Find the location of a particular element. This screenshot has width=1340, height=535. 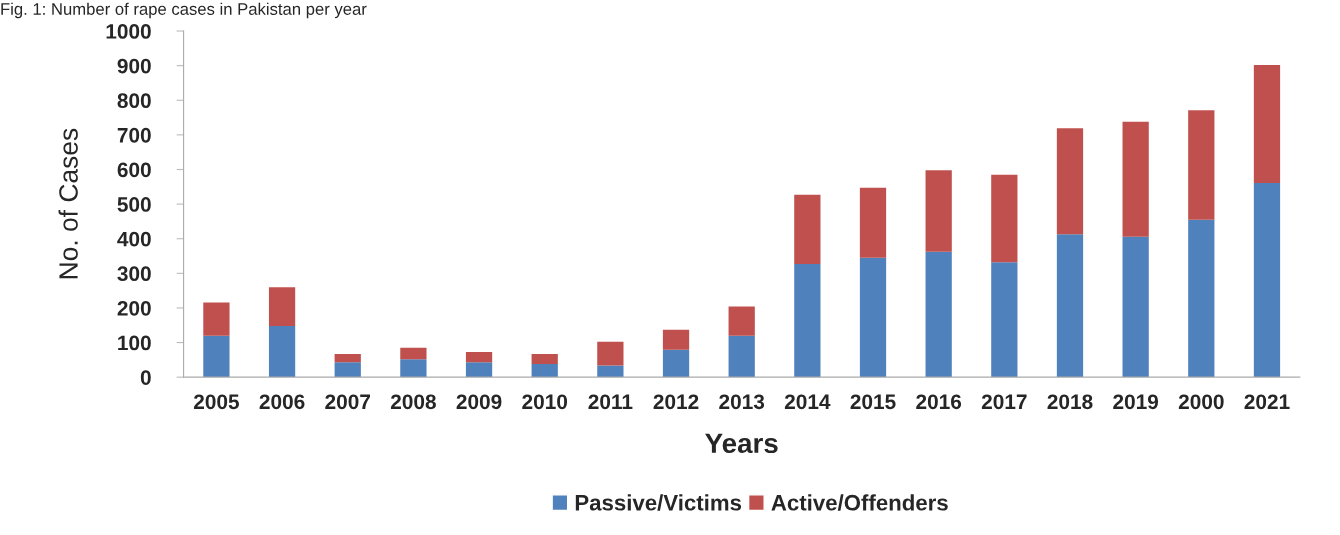

legend-label: Passive/Victims is located at coordinates (658, 502).